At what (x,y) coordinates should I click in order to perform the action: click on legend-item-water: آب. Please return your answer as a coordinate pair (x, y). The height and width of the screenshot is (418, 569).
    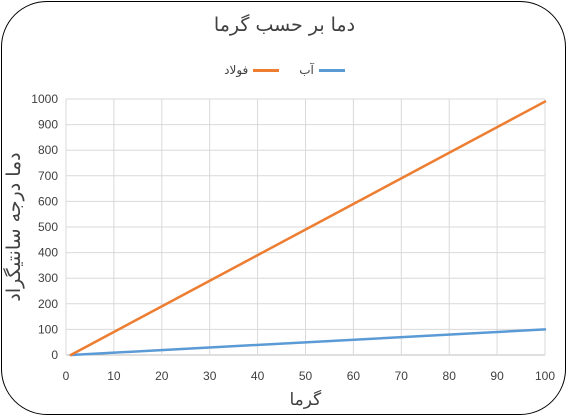
    Looking at the image, I should click on (322, 70).